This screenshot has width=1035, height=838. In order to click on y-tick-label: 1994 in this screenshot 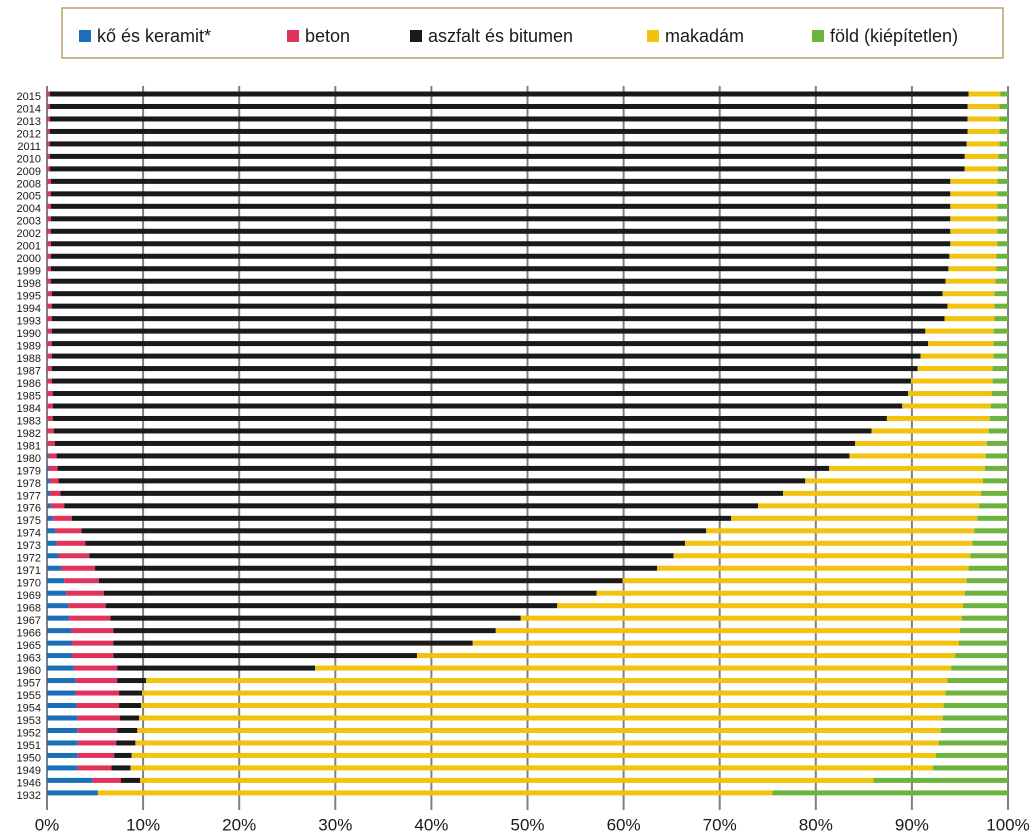, I will do `click(29, 309)`.